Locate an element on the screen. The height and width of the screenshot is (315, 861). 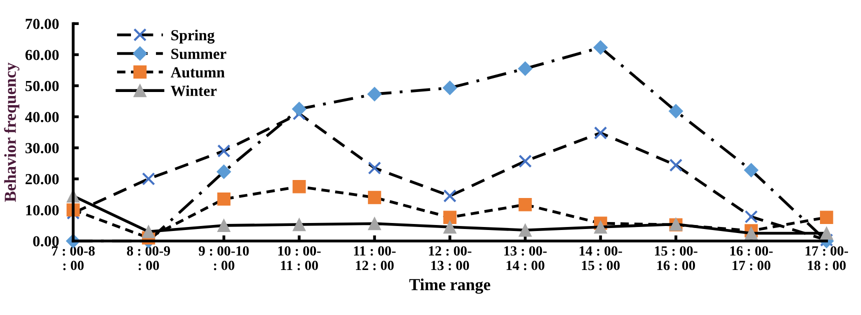
x-tick-label: 12 : 00- 13 : 00 is located at coordinates (450, 258).